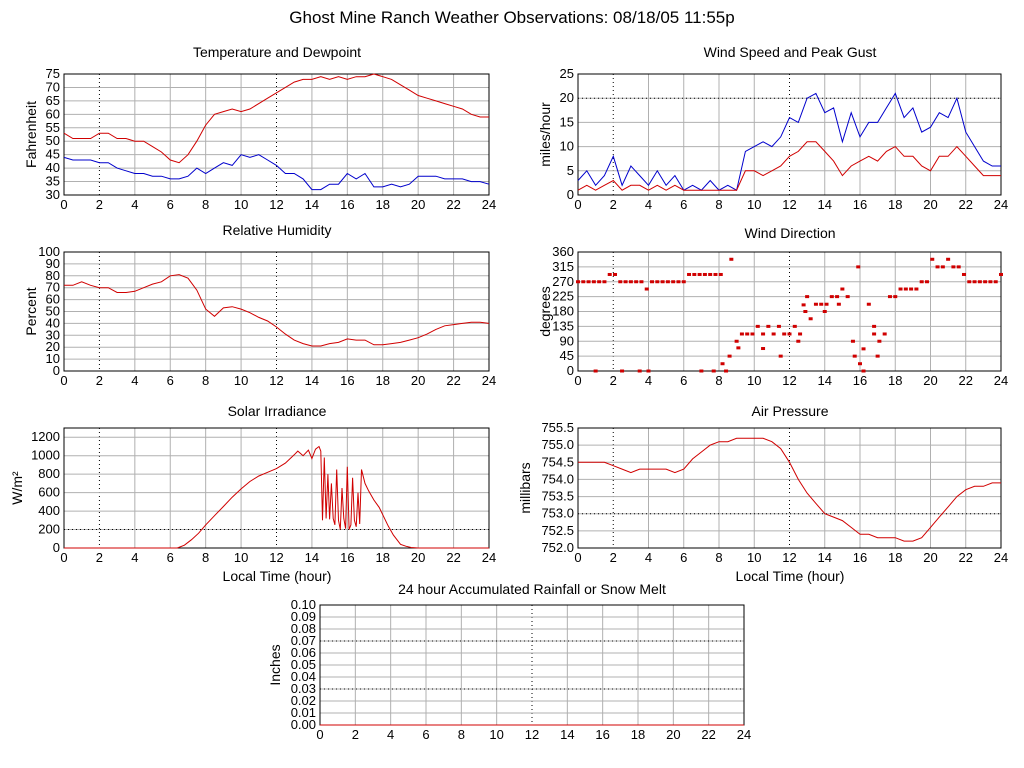 The width and height of the screenshot is (1024, 768). Describe the element at coordinates (567, 146) in the screenshot. I see `y-tick-label: 10` at that location.